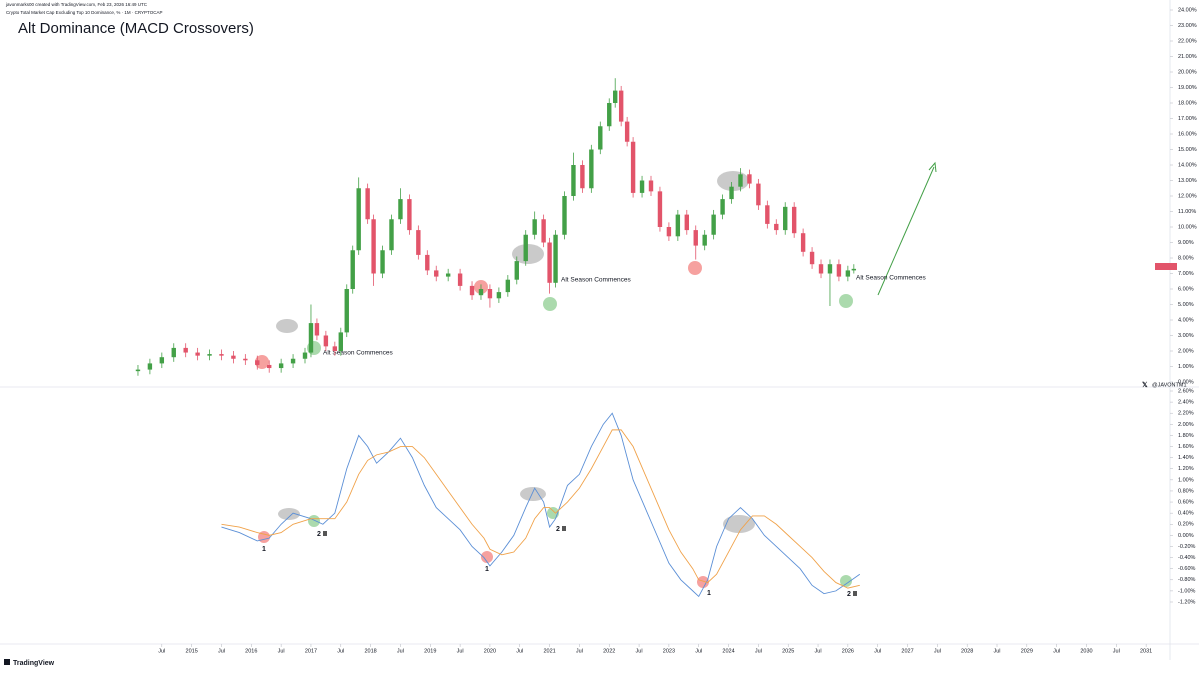 This screenshot has width=1199, height=673. Describe the element at coordinates (1145, 385) in the screenshot. I see `x-logo: 𝕏` at that location.